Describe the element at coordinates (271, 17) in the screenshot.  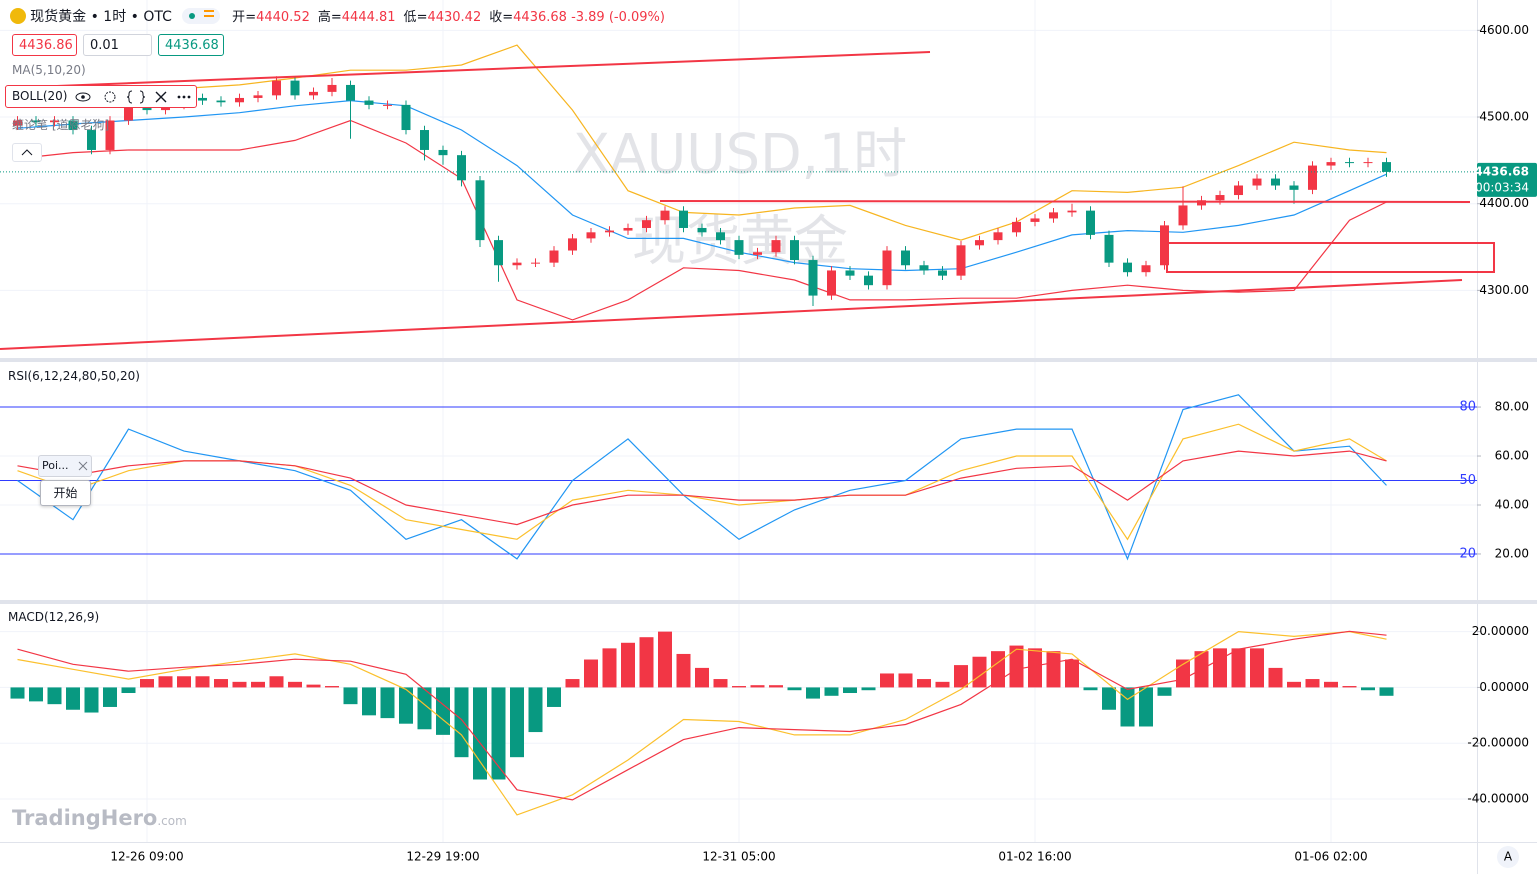
I see `ohlc-item: 开=4440.52` at that location.